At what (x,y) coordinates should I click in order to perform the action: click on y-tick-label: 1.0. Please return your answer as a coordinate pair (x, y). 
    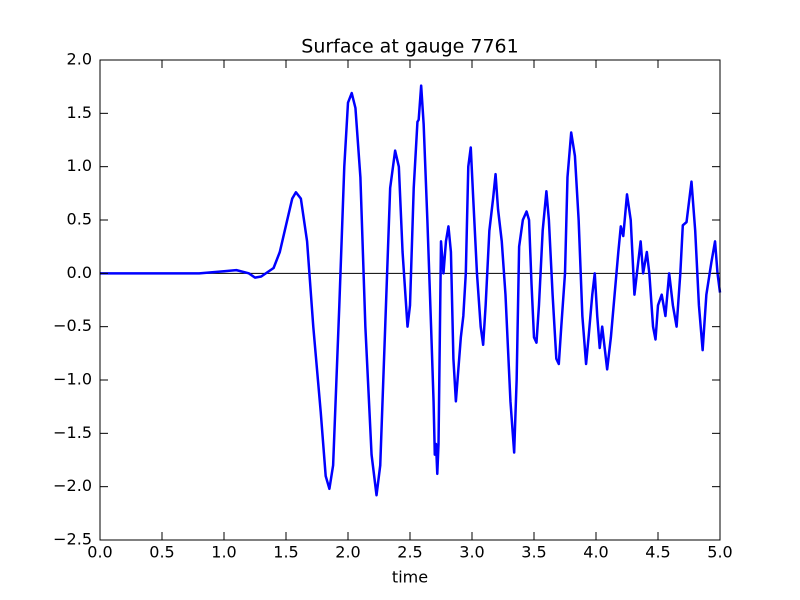
    Looking at the image, I should click on (79, 165).